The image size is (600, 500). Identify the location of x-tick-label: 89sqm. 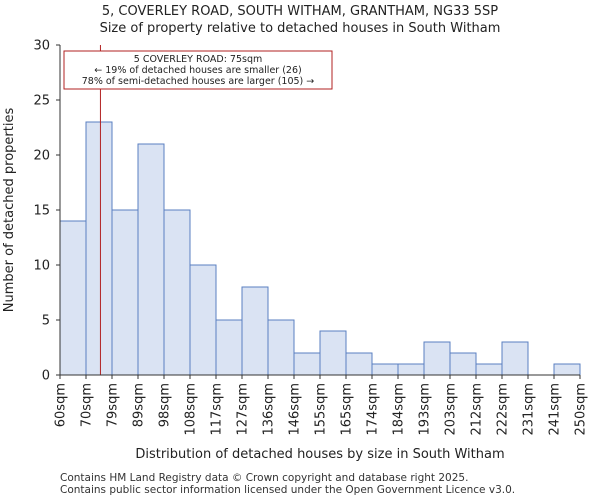
(139, 405).